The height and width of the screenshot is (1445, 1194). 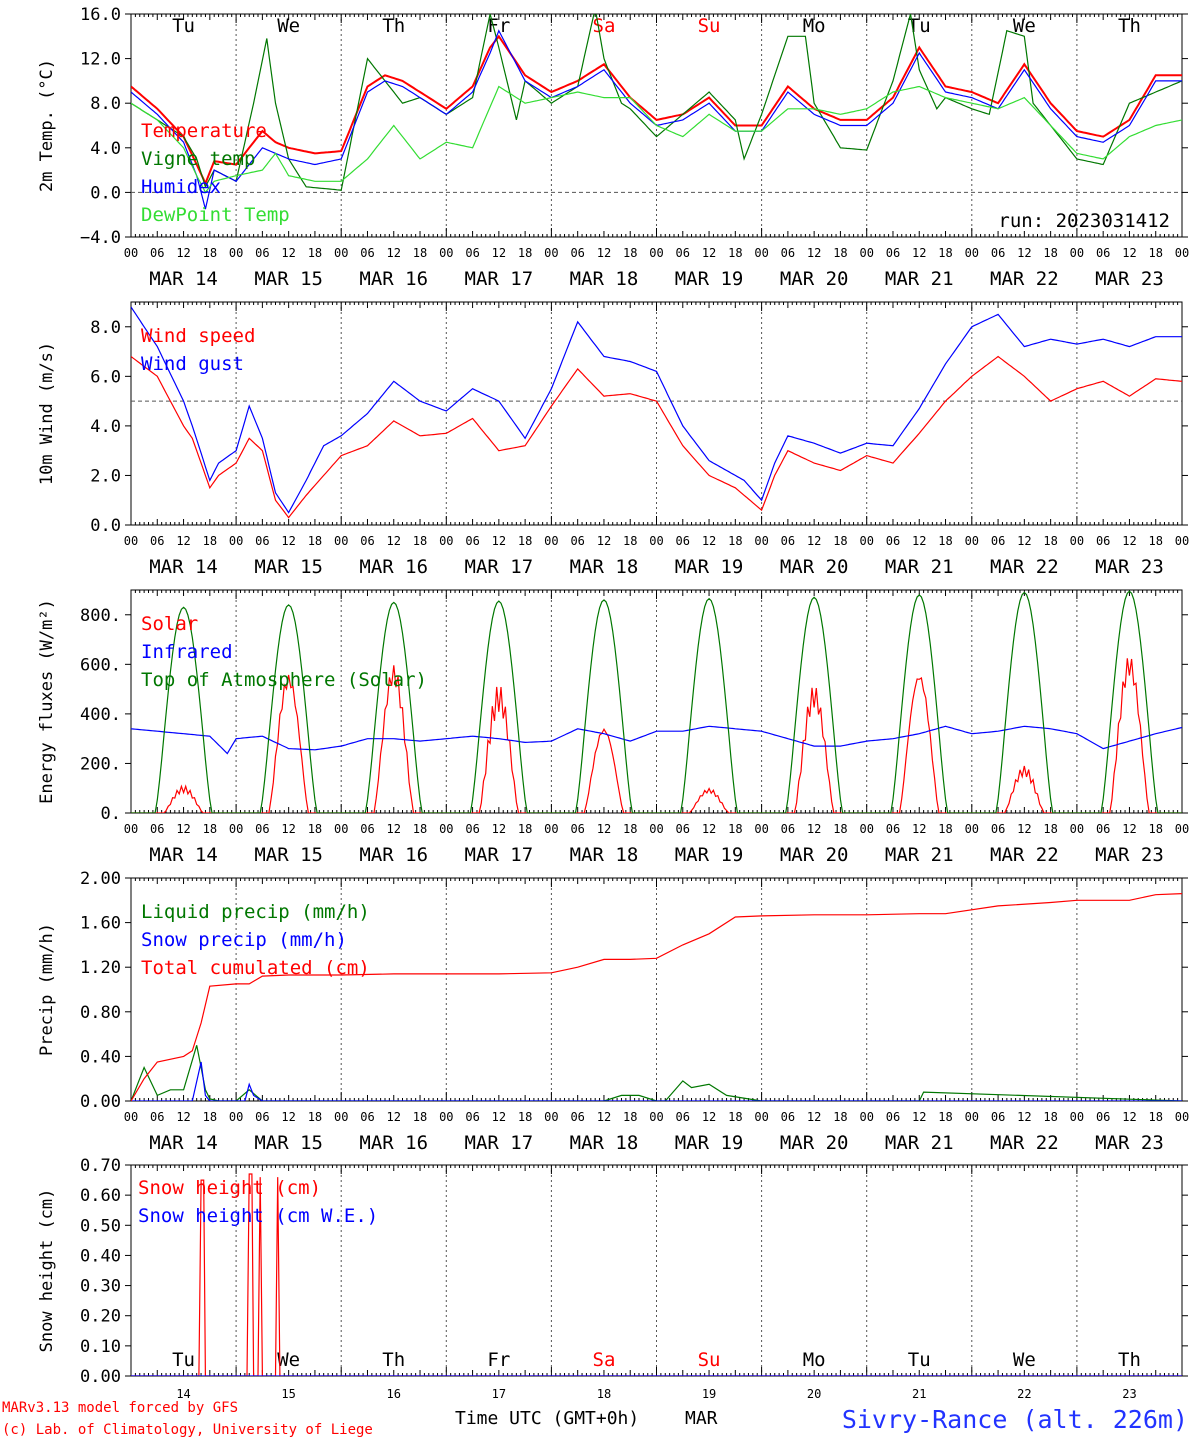 What do you see at coordinates (919, 1394) in the screenshot?
I see `day-number-label: 21` at bounding box center [919, 1394].